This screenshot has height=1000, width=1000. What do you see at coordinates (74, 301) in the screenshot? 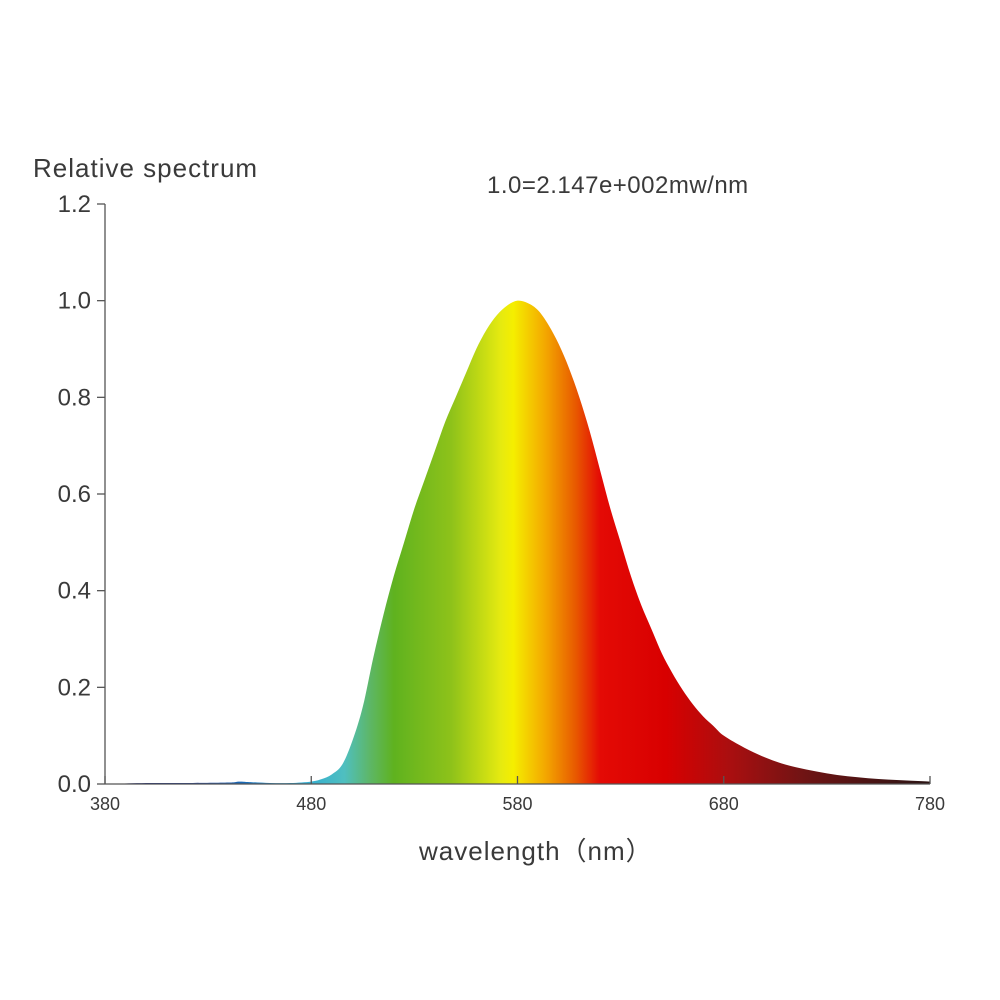
I see `y-tick-label: 1.0` at bounding box center [74, 301].